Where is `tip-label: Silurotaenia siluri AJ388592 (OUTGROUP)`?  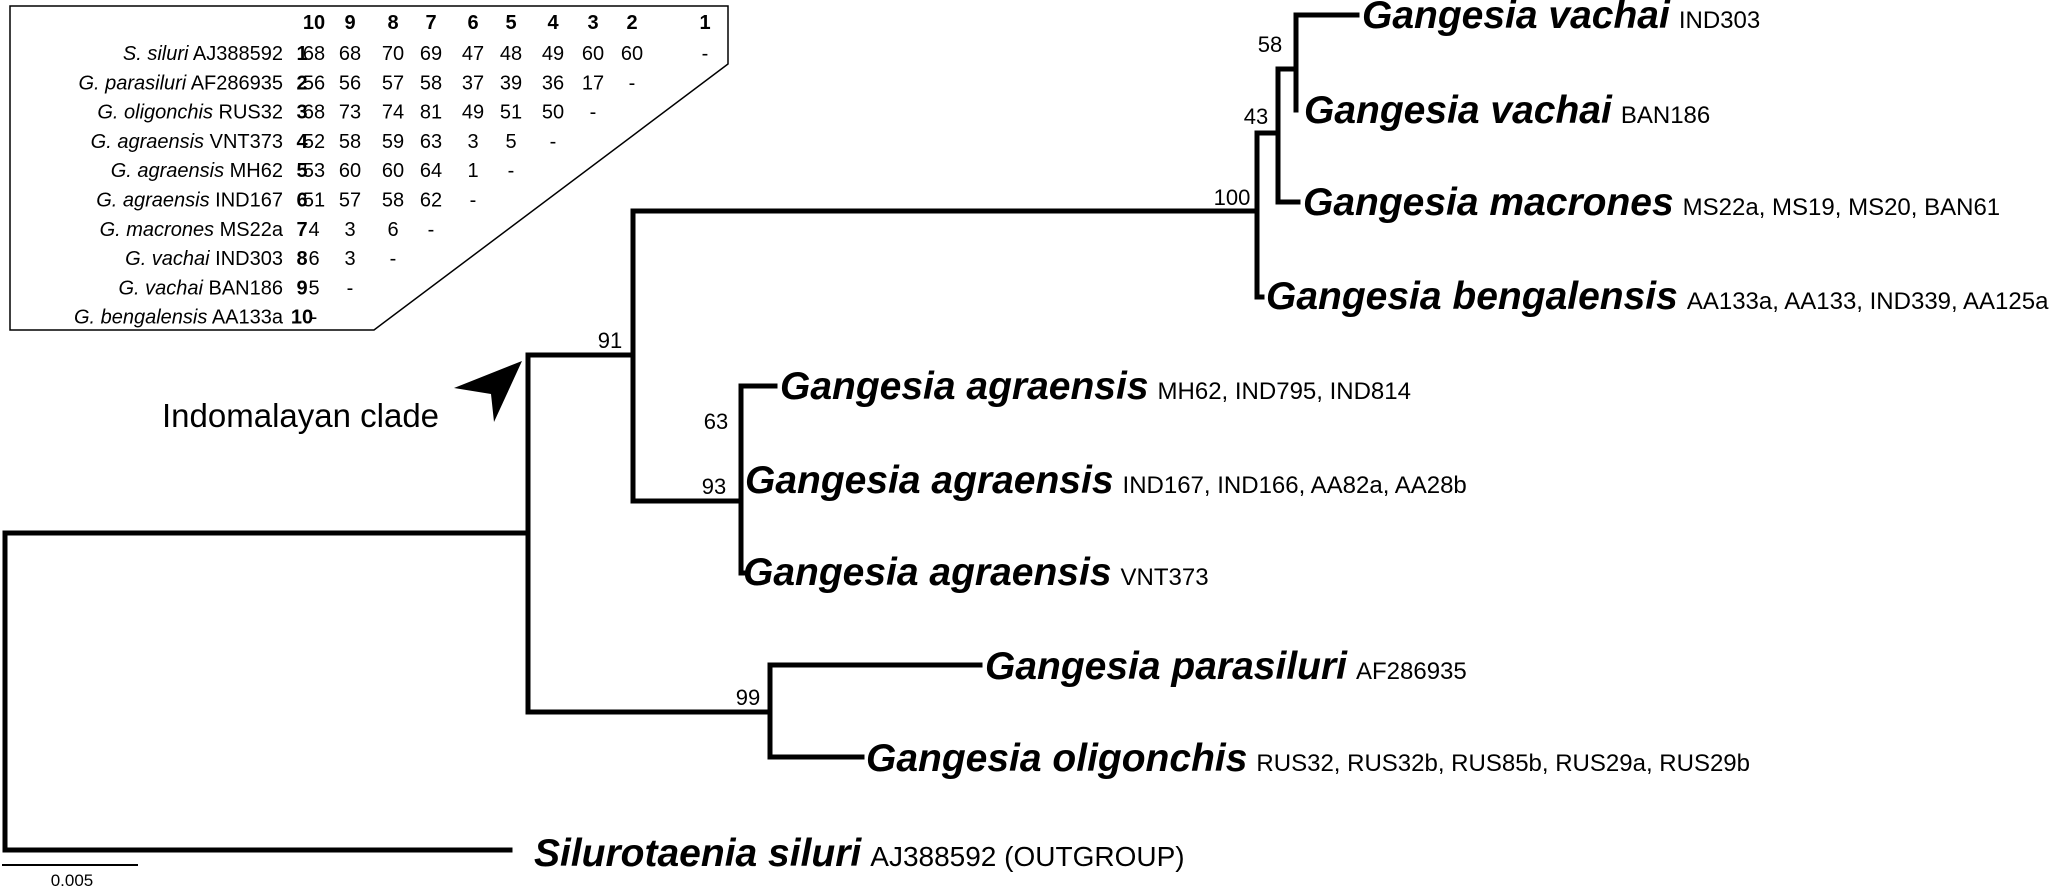
tip-label: Silurotaenia siluri AJ388592 (OUTGROUP) is located at coordinates (859, 853).